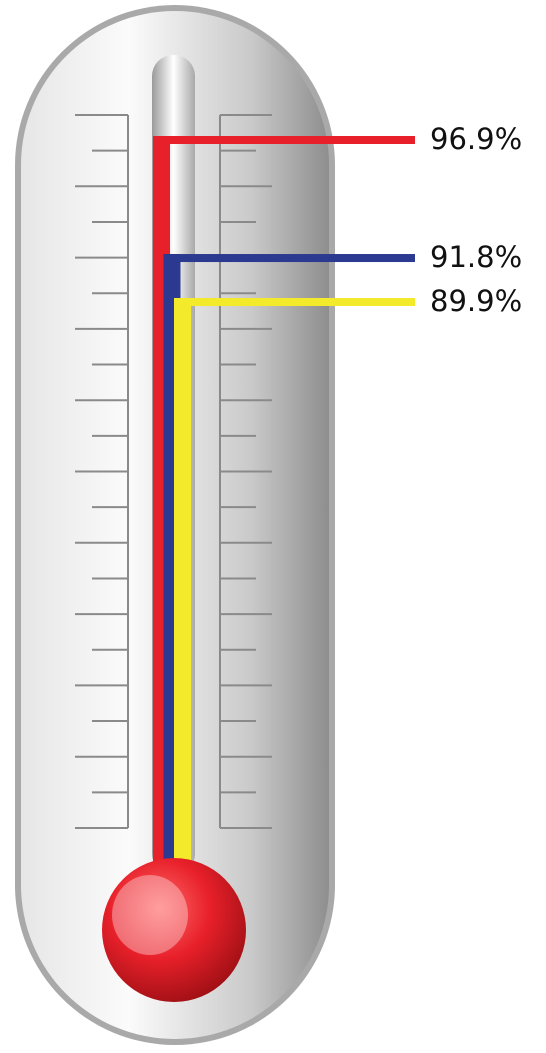 The image size is (546, 1053). Describe the element at coordinates (476, 139) in the screenshot. I see `value-label: 96.9%` at that location.